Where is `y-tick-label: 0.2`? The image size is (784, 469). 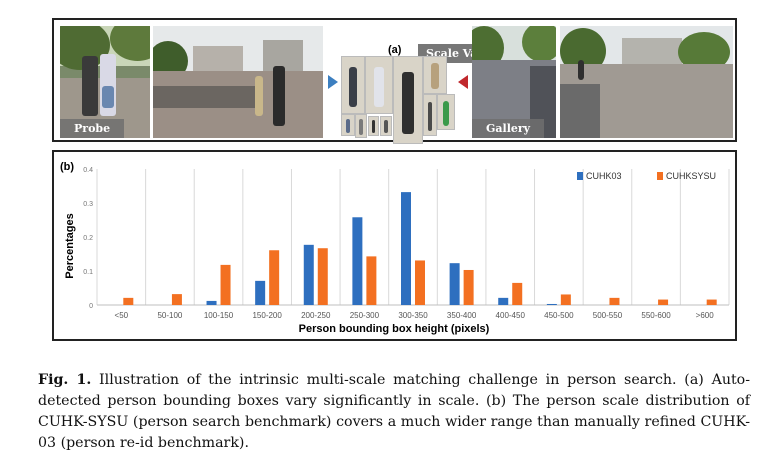
y-tick-label: 0.2 is located at coordinates (88, 238).